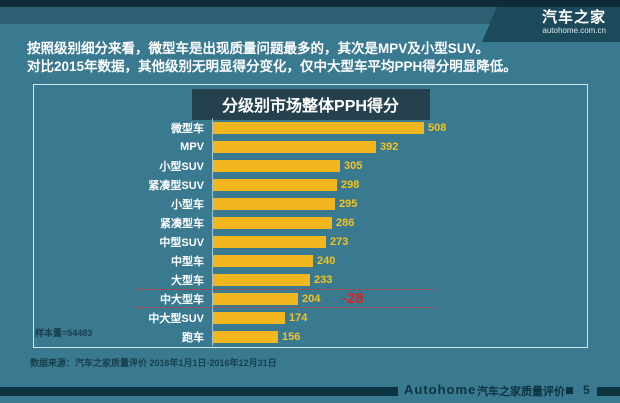  I want to click on category-label: 小型SUV, so click(181, 166).